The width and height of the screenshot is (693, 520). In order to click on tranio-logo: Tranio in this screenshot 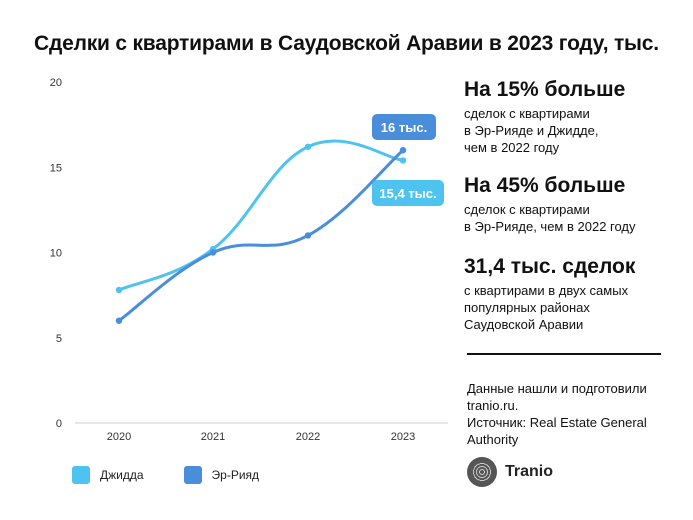, I will do `click(510, 472)`.